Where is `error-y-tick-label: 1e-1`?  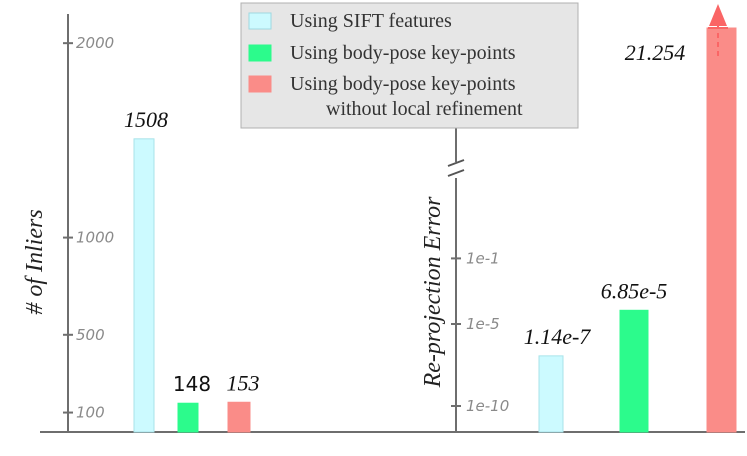
error-y-tick-label: 1e-1 is located at coordinates (483, 258).